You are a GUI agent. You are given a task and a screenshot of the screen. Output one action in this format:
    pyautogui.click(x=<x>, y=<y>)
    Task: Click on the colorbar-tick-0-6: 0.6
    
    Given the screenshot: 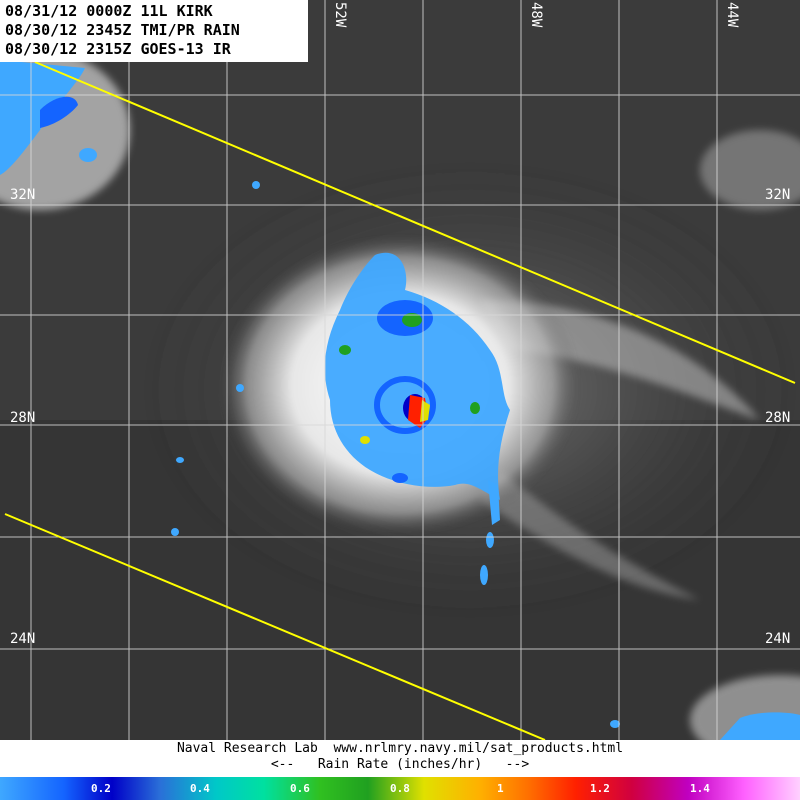 What is the action you would take?
    pyautogui.click(x=300, y=788)
    